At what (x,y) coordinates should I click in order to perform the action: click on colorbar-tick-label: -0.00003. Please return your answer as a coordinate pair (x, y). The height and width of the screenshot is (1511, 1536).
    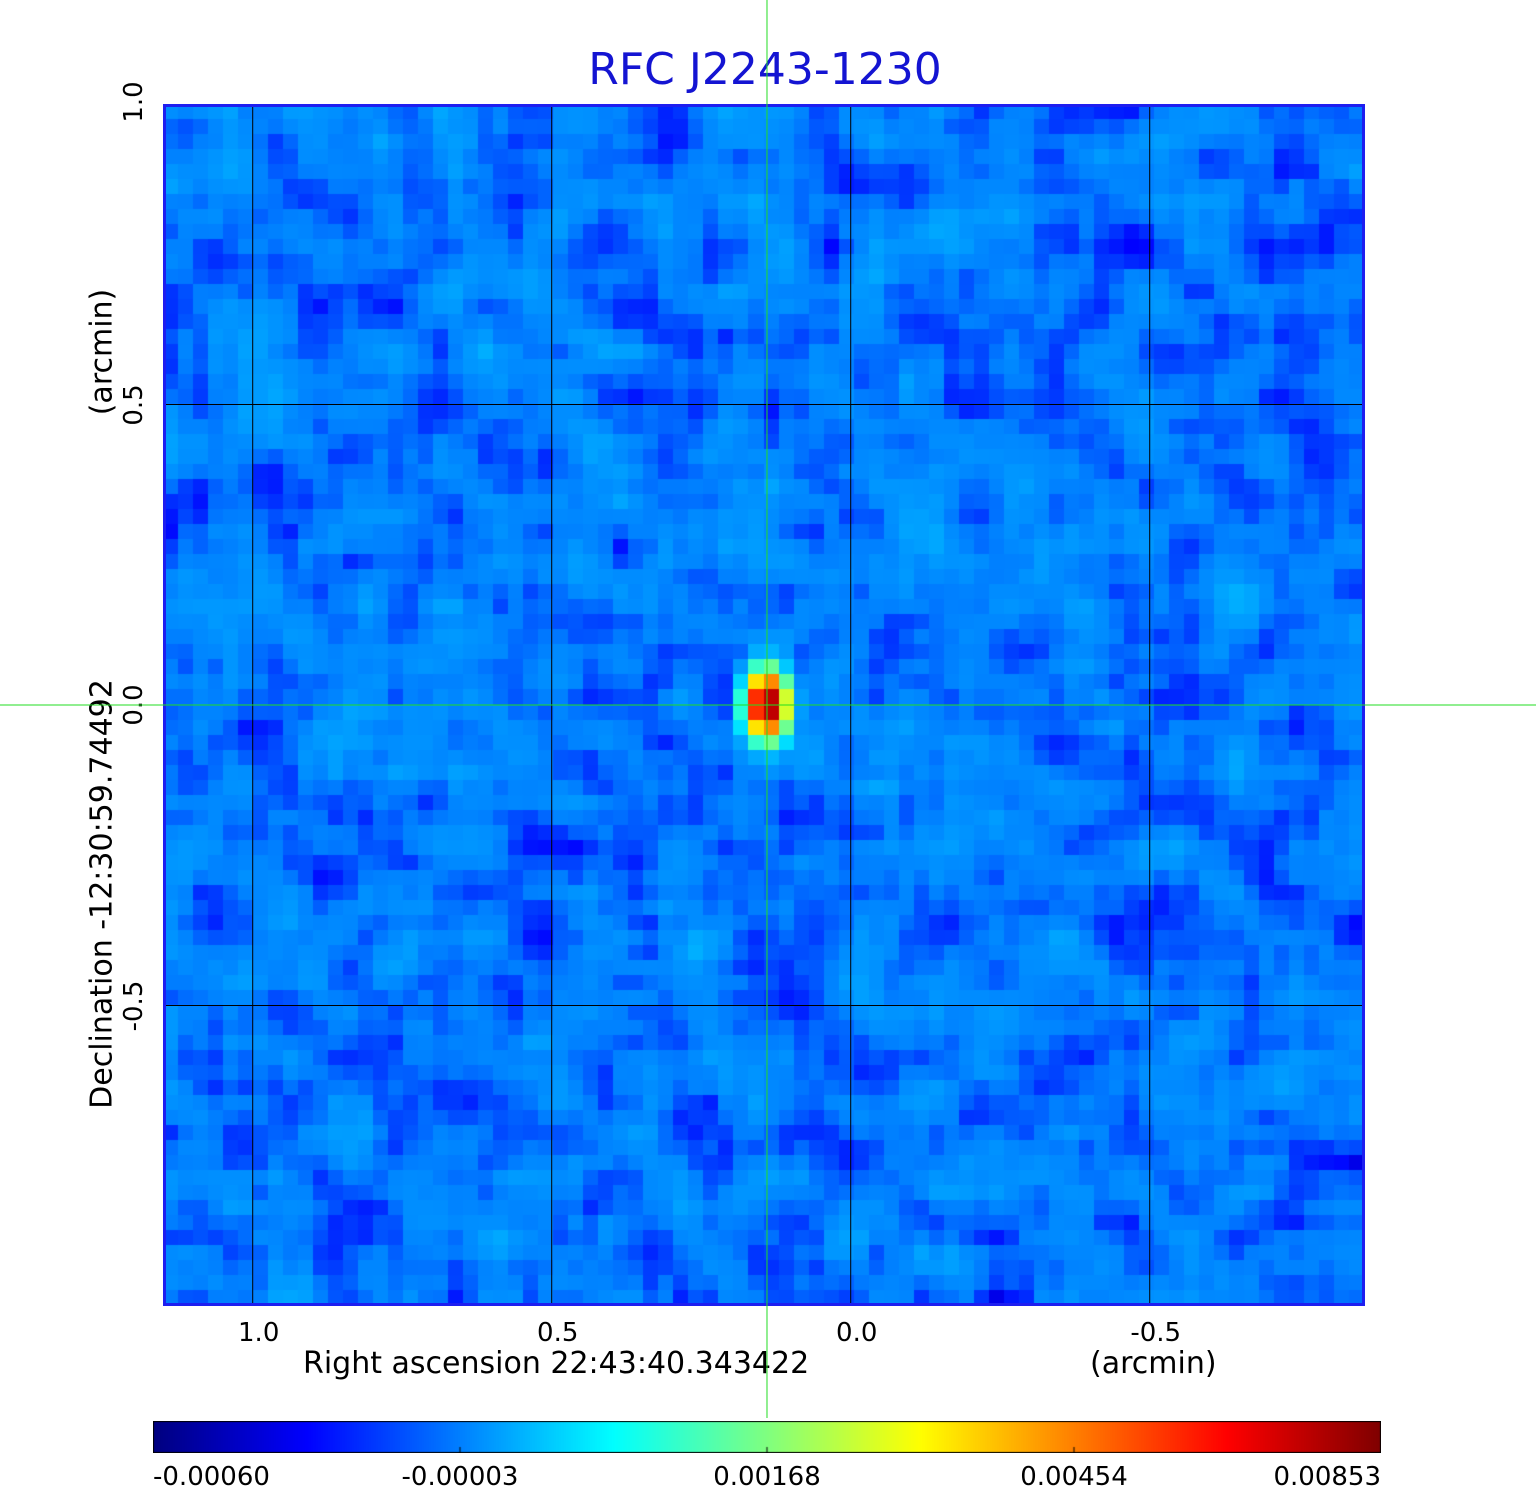
    Looking at the image, I should click on (460, 1477).